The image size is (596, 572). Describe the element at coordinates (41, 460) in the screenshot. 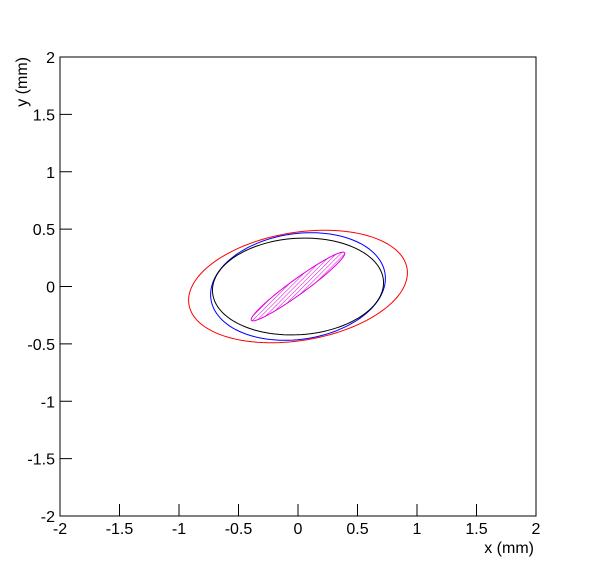

I see `y-tick-label: -1.5` at that location.